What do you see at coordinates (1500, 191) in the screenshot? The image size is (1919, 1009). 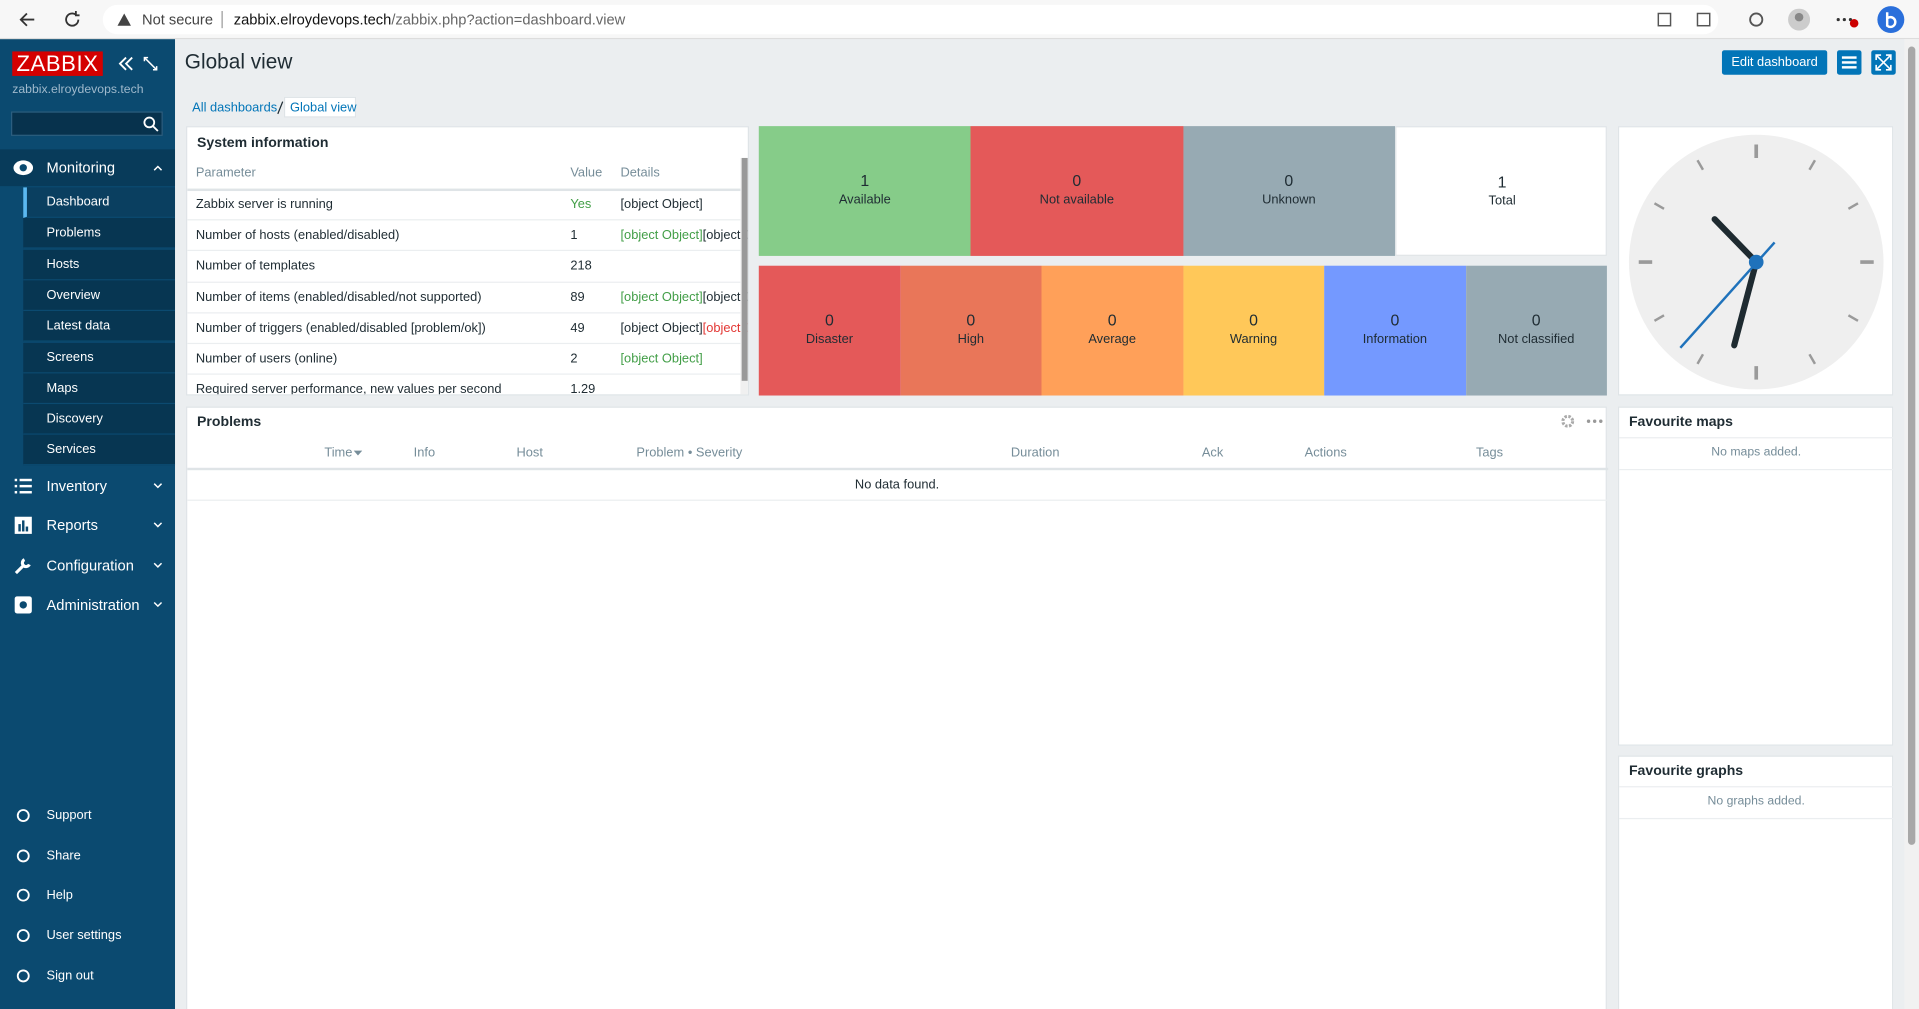 I see `status-tile: 1 Total` at bounding box center [1500, 191].